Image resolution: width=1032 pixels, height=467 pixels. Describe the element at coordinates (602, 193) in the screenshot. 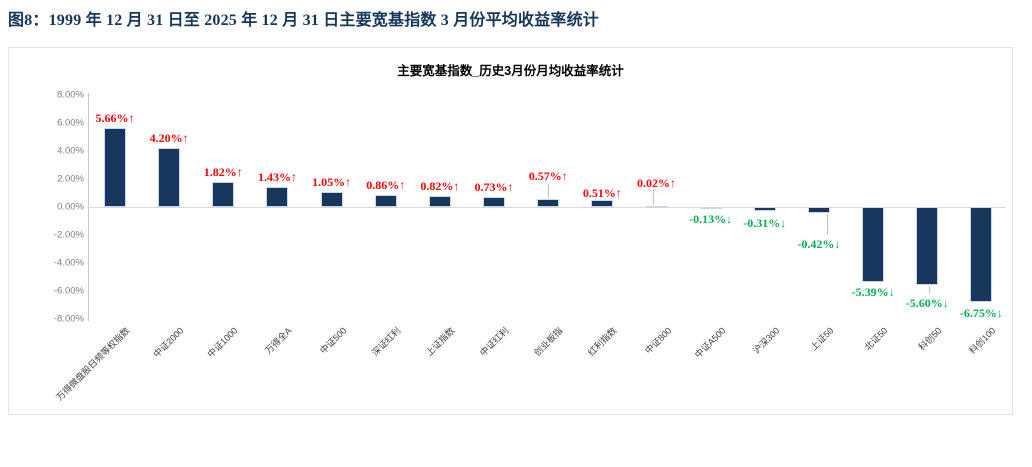

I see `bar-value-label: 0.51%↑` at that location.